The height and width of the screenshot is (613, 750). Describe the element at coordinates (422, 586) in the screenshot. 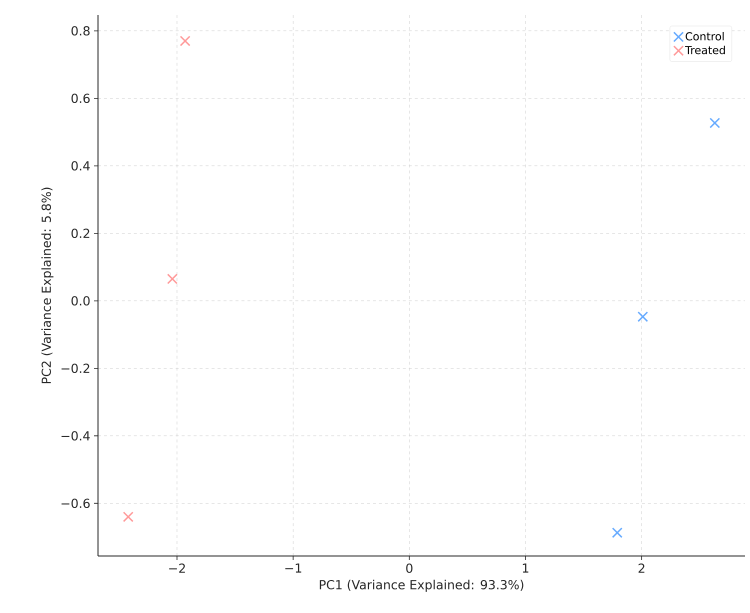

I see `x-axis-title: PC1 (Variance Explained: 93.3%)` at that location.